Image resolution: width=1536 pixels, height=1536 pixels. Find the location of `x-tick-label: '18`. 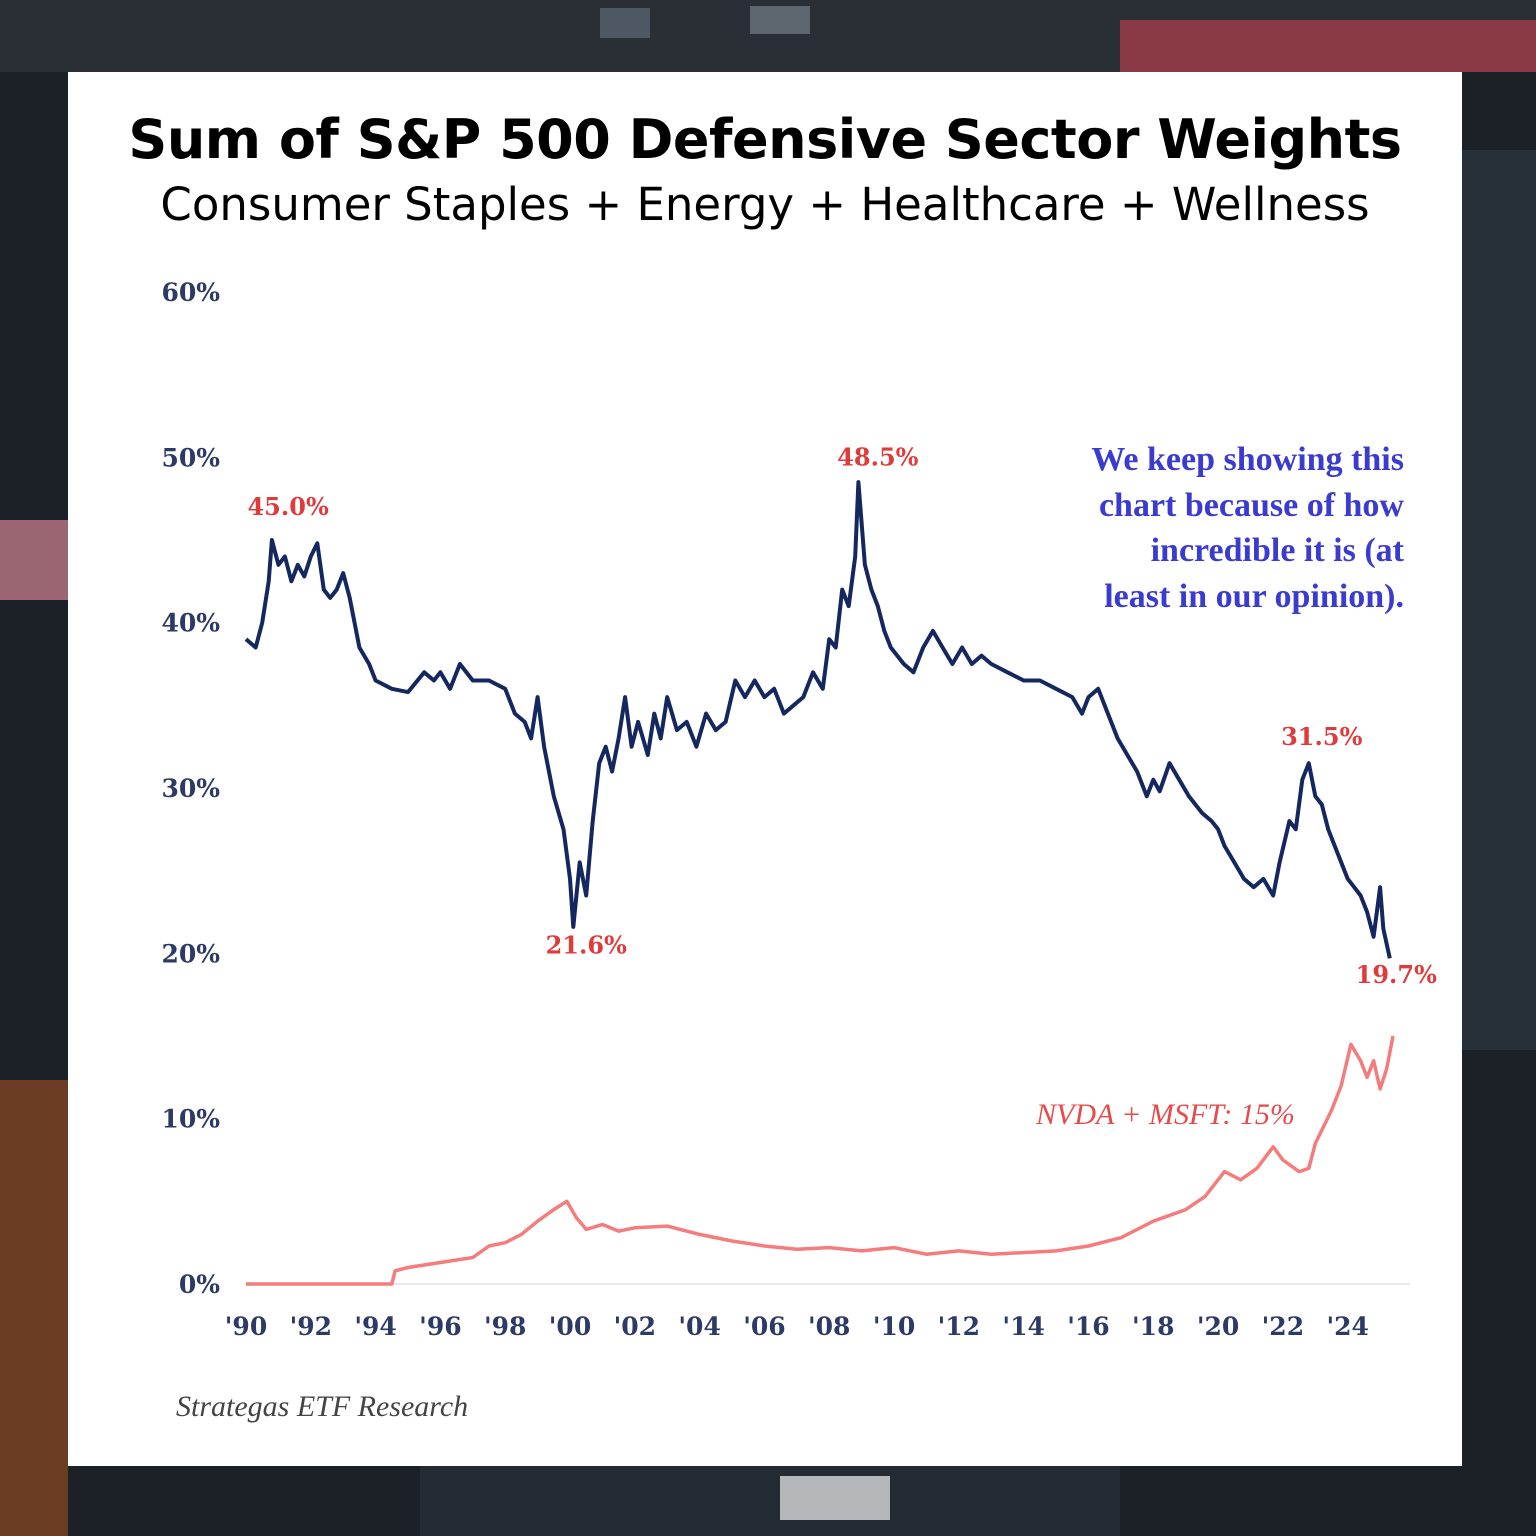

x-tick-label: '18 is located at coordinates (1153, 1326).